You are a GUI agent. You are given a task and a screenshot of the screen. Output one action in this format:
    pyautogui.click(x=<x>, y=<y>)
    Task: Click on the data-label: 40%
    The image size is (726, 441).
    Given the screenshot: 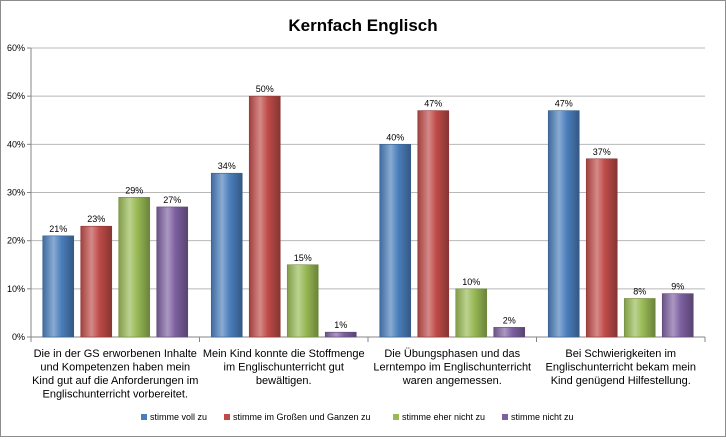 What is the action you would take?
    pyautogui.click(x=395, y=137)
    